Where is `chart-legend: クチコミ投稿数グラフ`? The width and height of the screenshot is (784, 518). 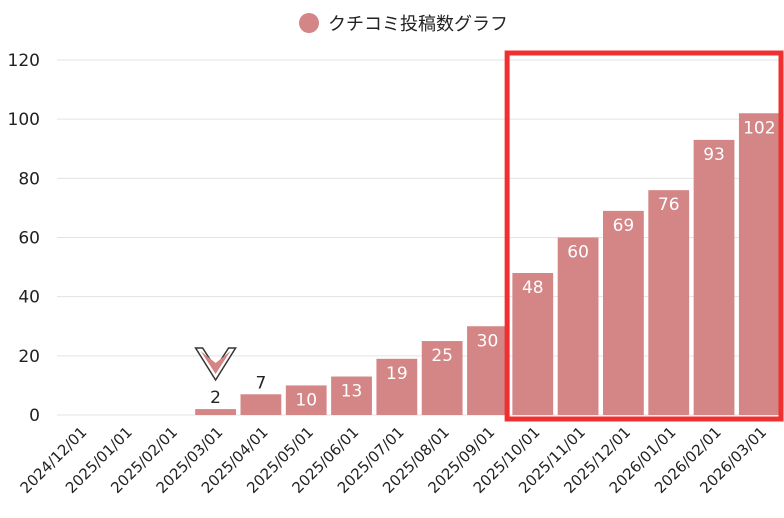
chart-legend: クチコミ投稿数グラフ is located at coordinates (403, 24).